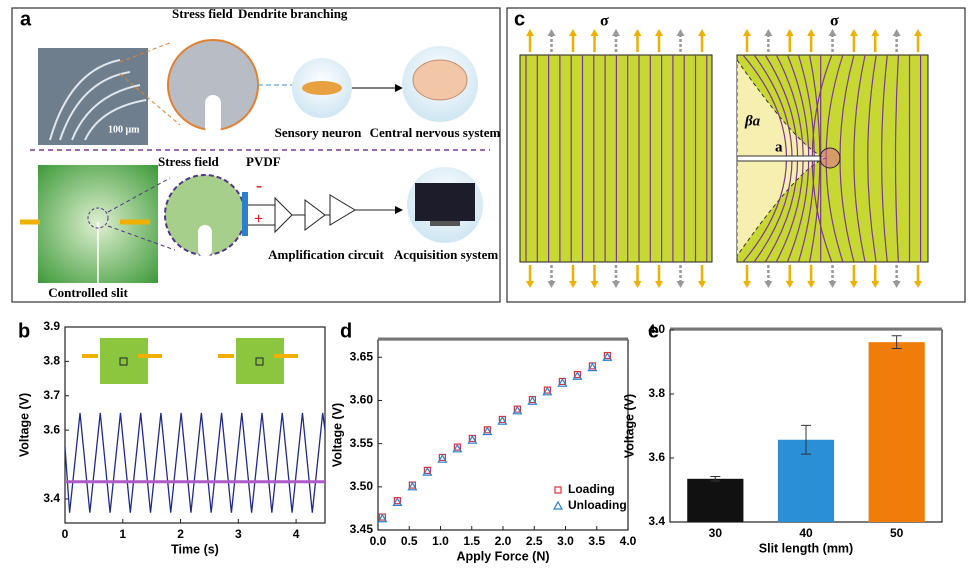 The width and height of the screenshot is (975, 571). I want to click on label: Amplification circuit, so click(326, 254).